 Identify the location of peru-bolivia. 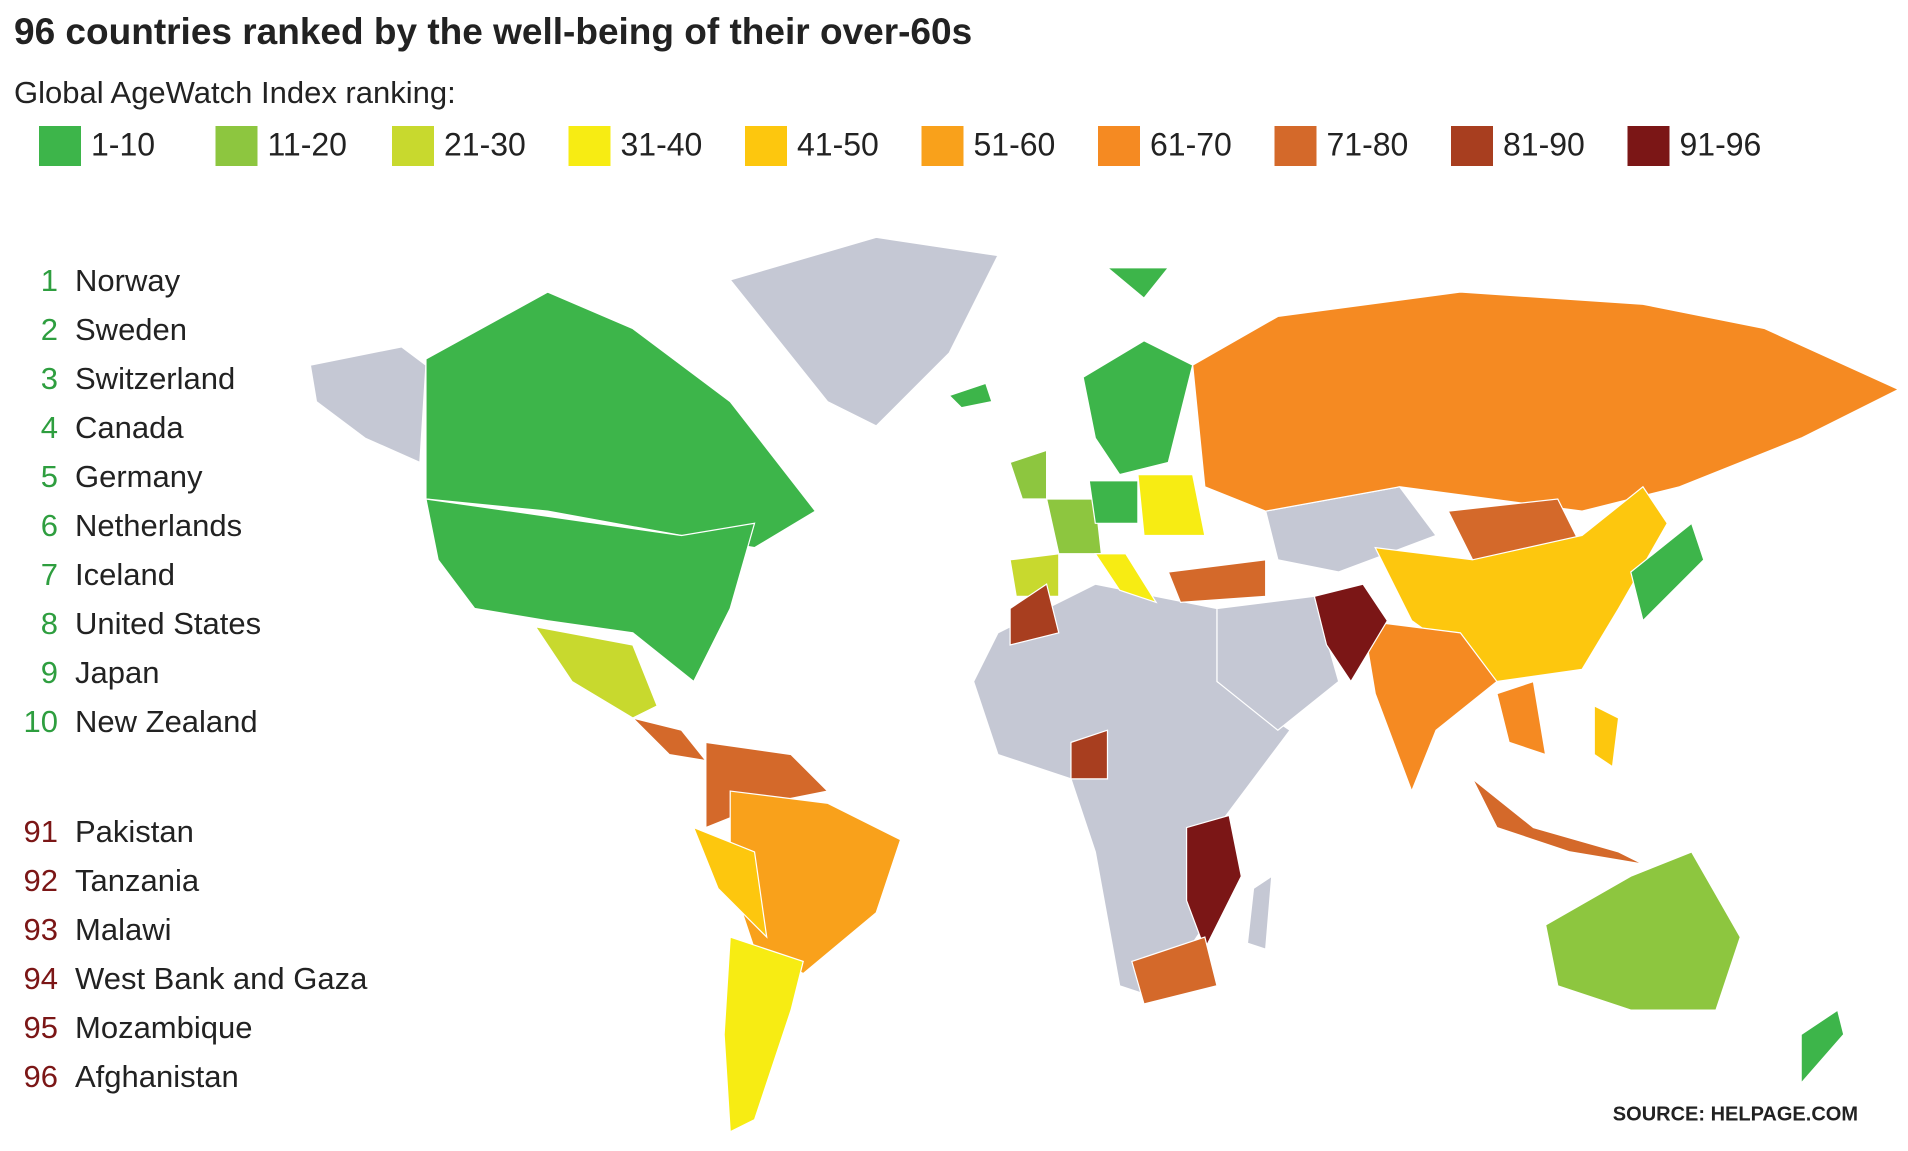
(730, 882).